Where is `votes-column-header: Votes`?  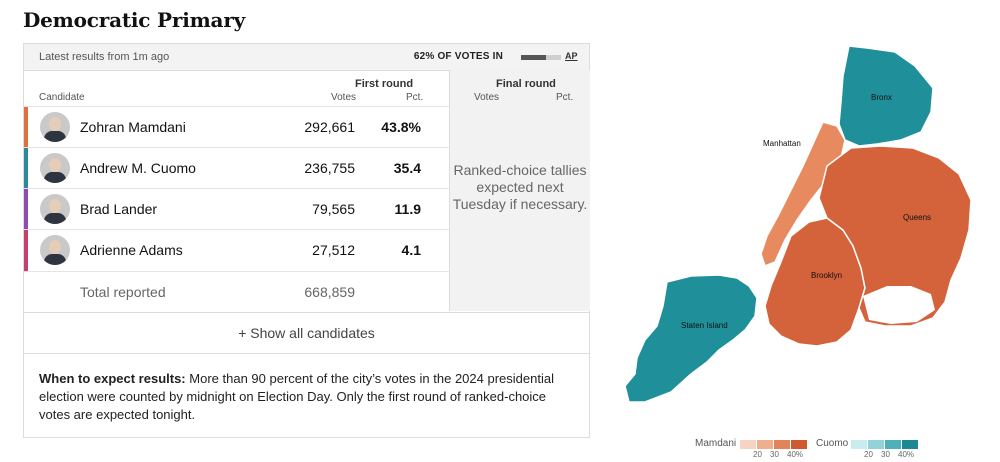 votes-column-header: Votes is located at coordinates (344, 97).